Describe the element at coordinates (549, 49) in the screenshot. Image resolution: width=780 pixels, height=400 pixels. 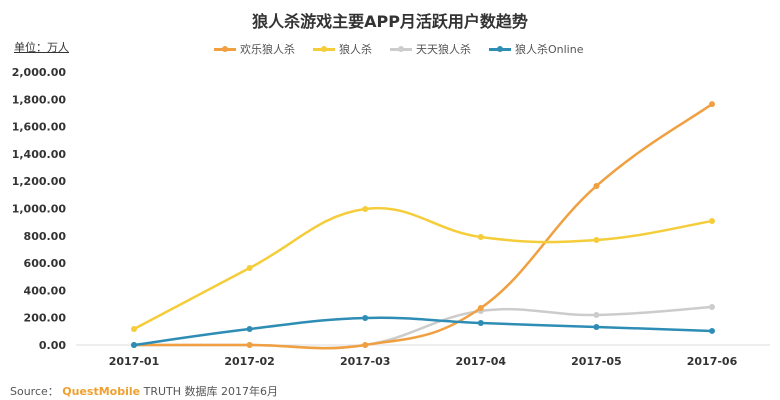
I see `legend-label: 狼人杀Online` at that location.